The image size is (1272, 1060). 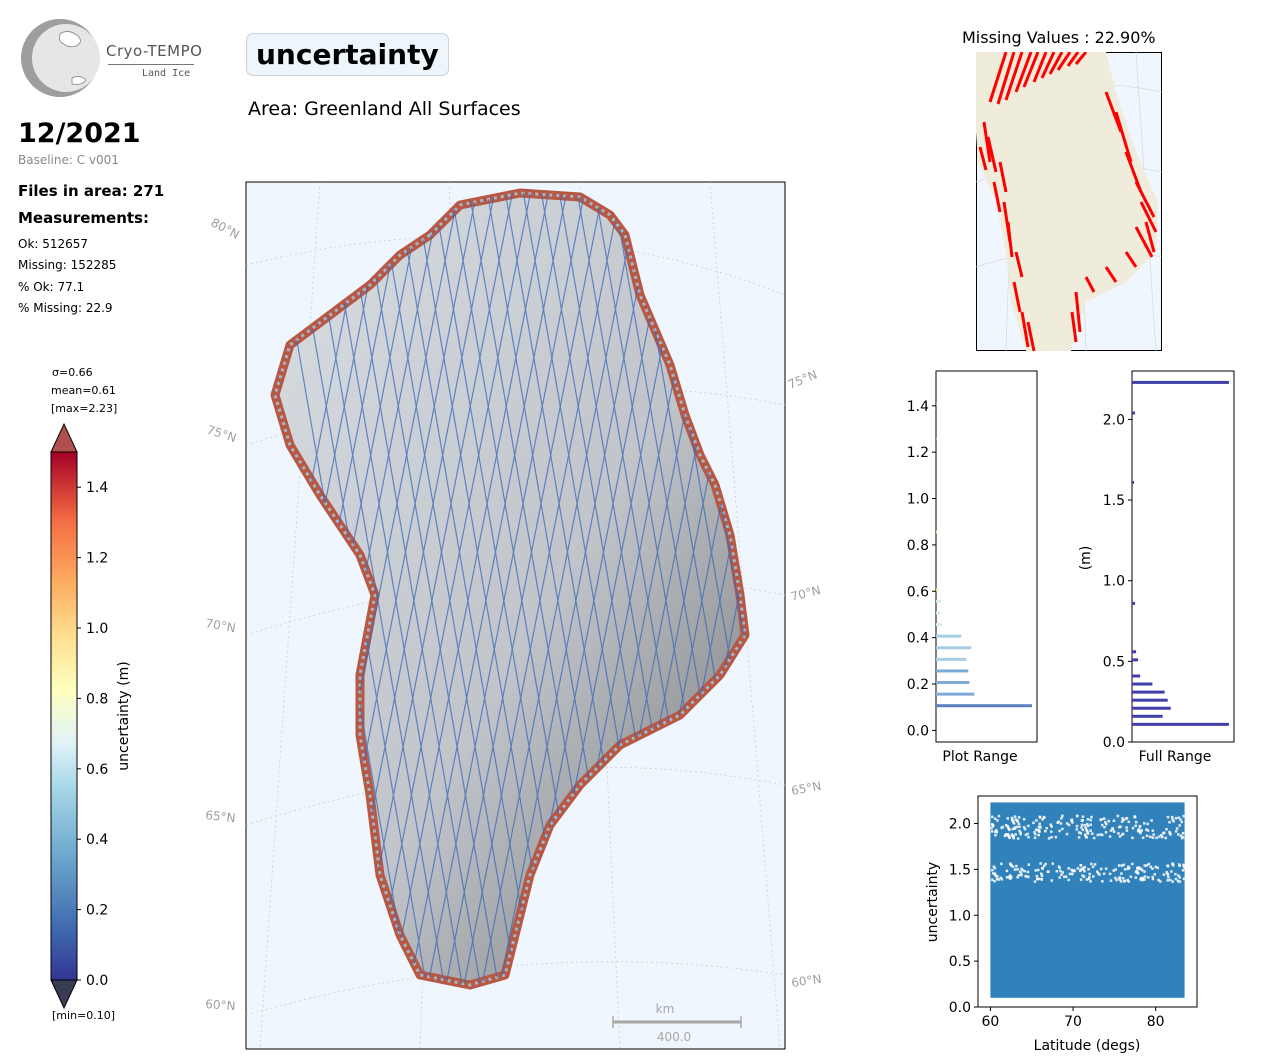 I want to click on lat-label-60n-right: 60°N, so click(x=806, y=981).